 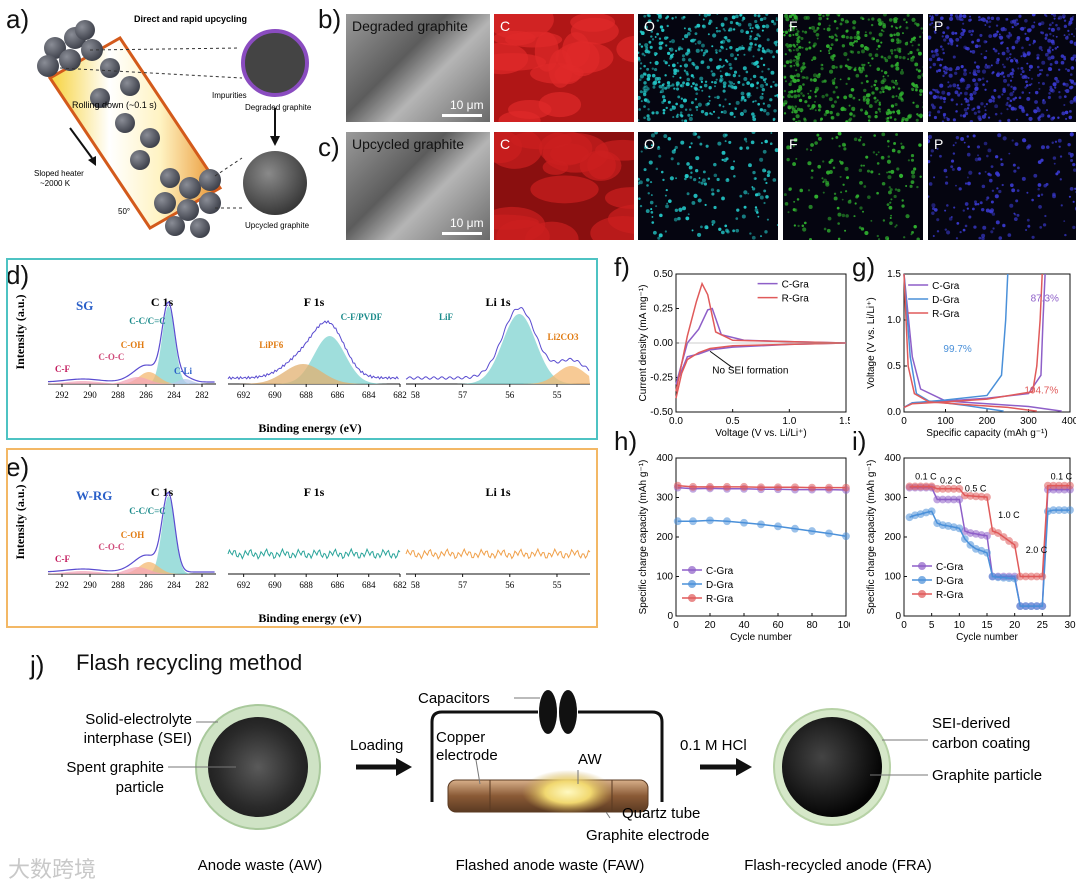 I want to click on x-tick-label: 30, so click(x=1070, y=625).